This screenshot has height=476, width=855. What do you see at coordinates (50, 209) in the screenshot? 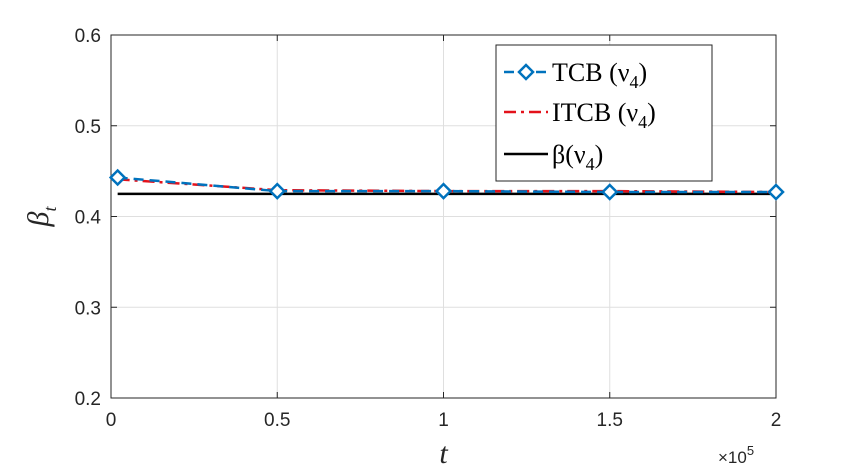
I see `y-axis-label-subscript: t` at bounding box center [50, 209].